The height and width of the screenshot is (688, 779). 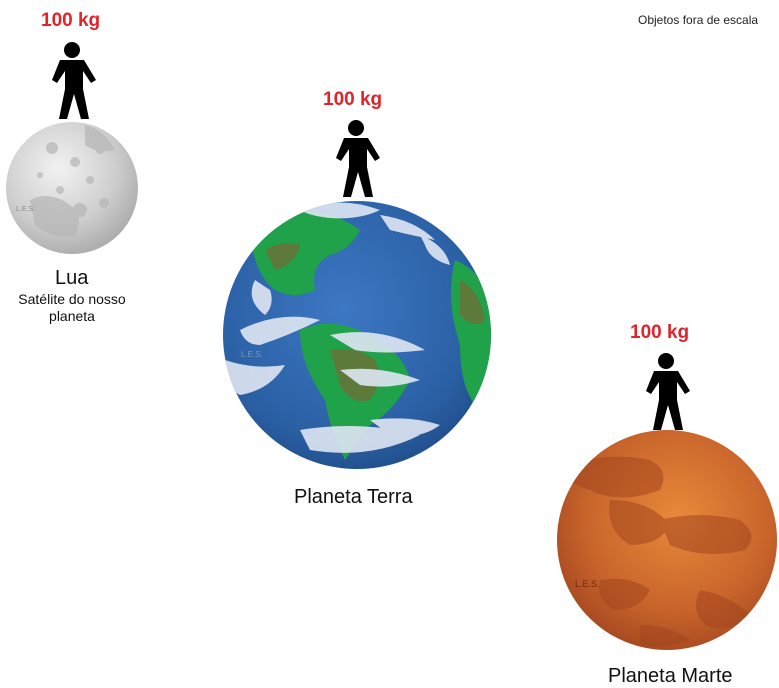 What do you see at coordinates (72, 278) in the screenshot?
I see `moon-name: Lua` at bounding box center [72, 278].